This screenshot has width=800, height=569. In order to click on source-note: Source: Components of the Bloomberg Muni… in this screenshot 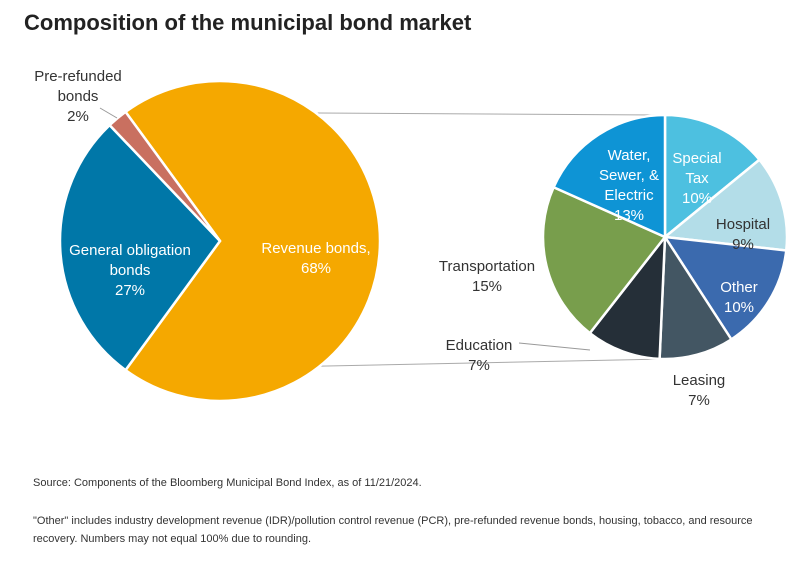, I will do `click(227, 483)`.